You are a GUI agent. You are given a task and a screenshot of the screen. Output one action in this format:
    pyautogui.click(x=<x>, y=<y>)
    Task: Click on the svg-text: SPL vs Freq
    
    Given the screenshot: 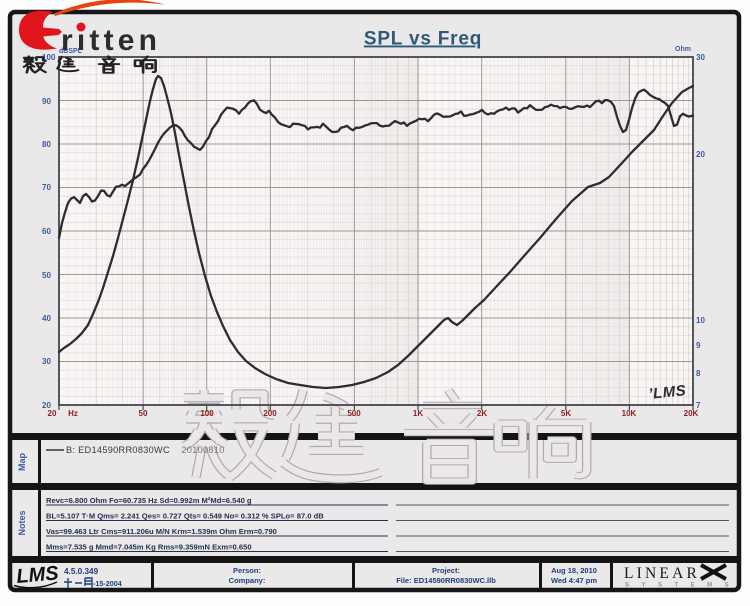 What is the action you would take?
    pyautogui.click(x=423, y=39)
    